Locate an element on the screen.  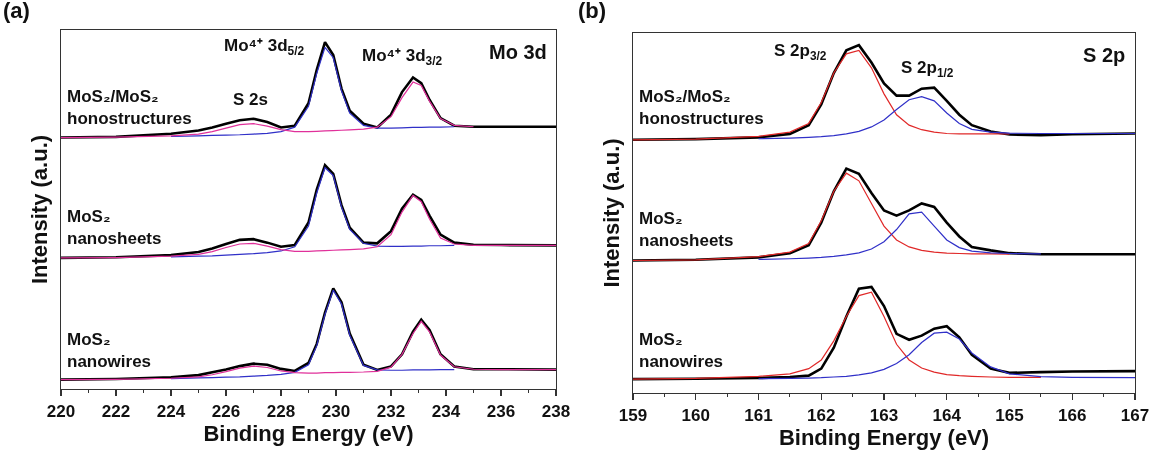
x-tick-label: 222 is located at coordinates (116, 411).